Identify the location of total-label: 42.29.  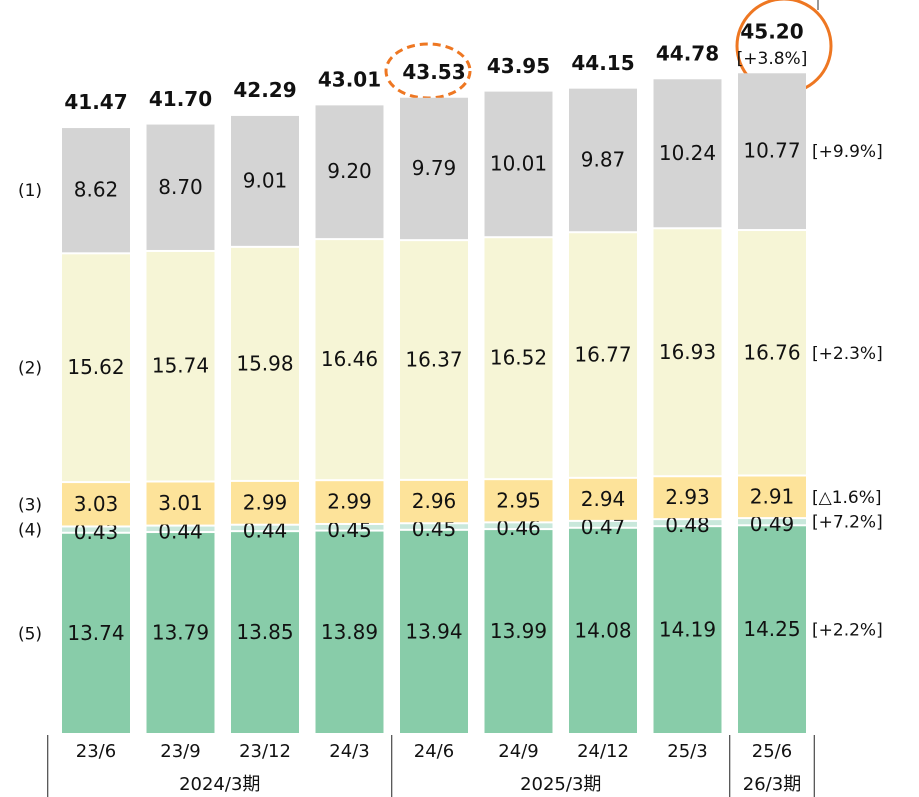
(264, 90).